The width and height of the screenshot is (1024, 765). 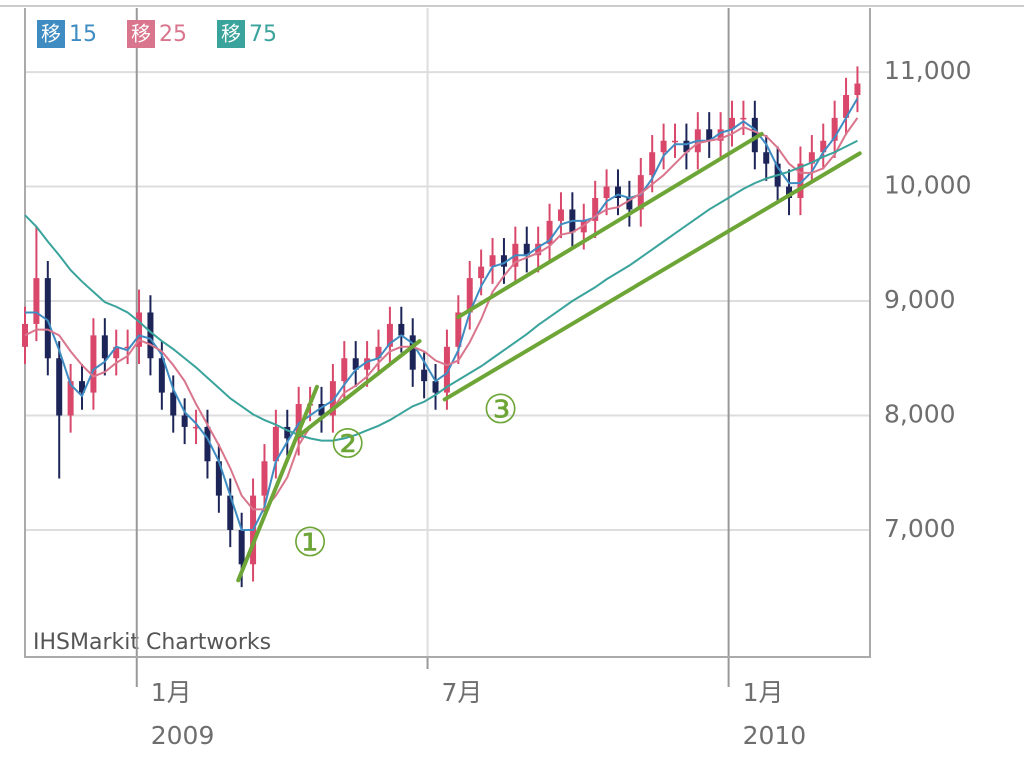 I want to click on x-tick-sublabel: 2010, so click(x=775, y=735).